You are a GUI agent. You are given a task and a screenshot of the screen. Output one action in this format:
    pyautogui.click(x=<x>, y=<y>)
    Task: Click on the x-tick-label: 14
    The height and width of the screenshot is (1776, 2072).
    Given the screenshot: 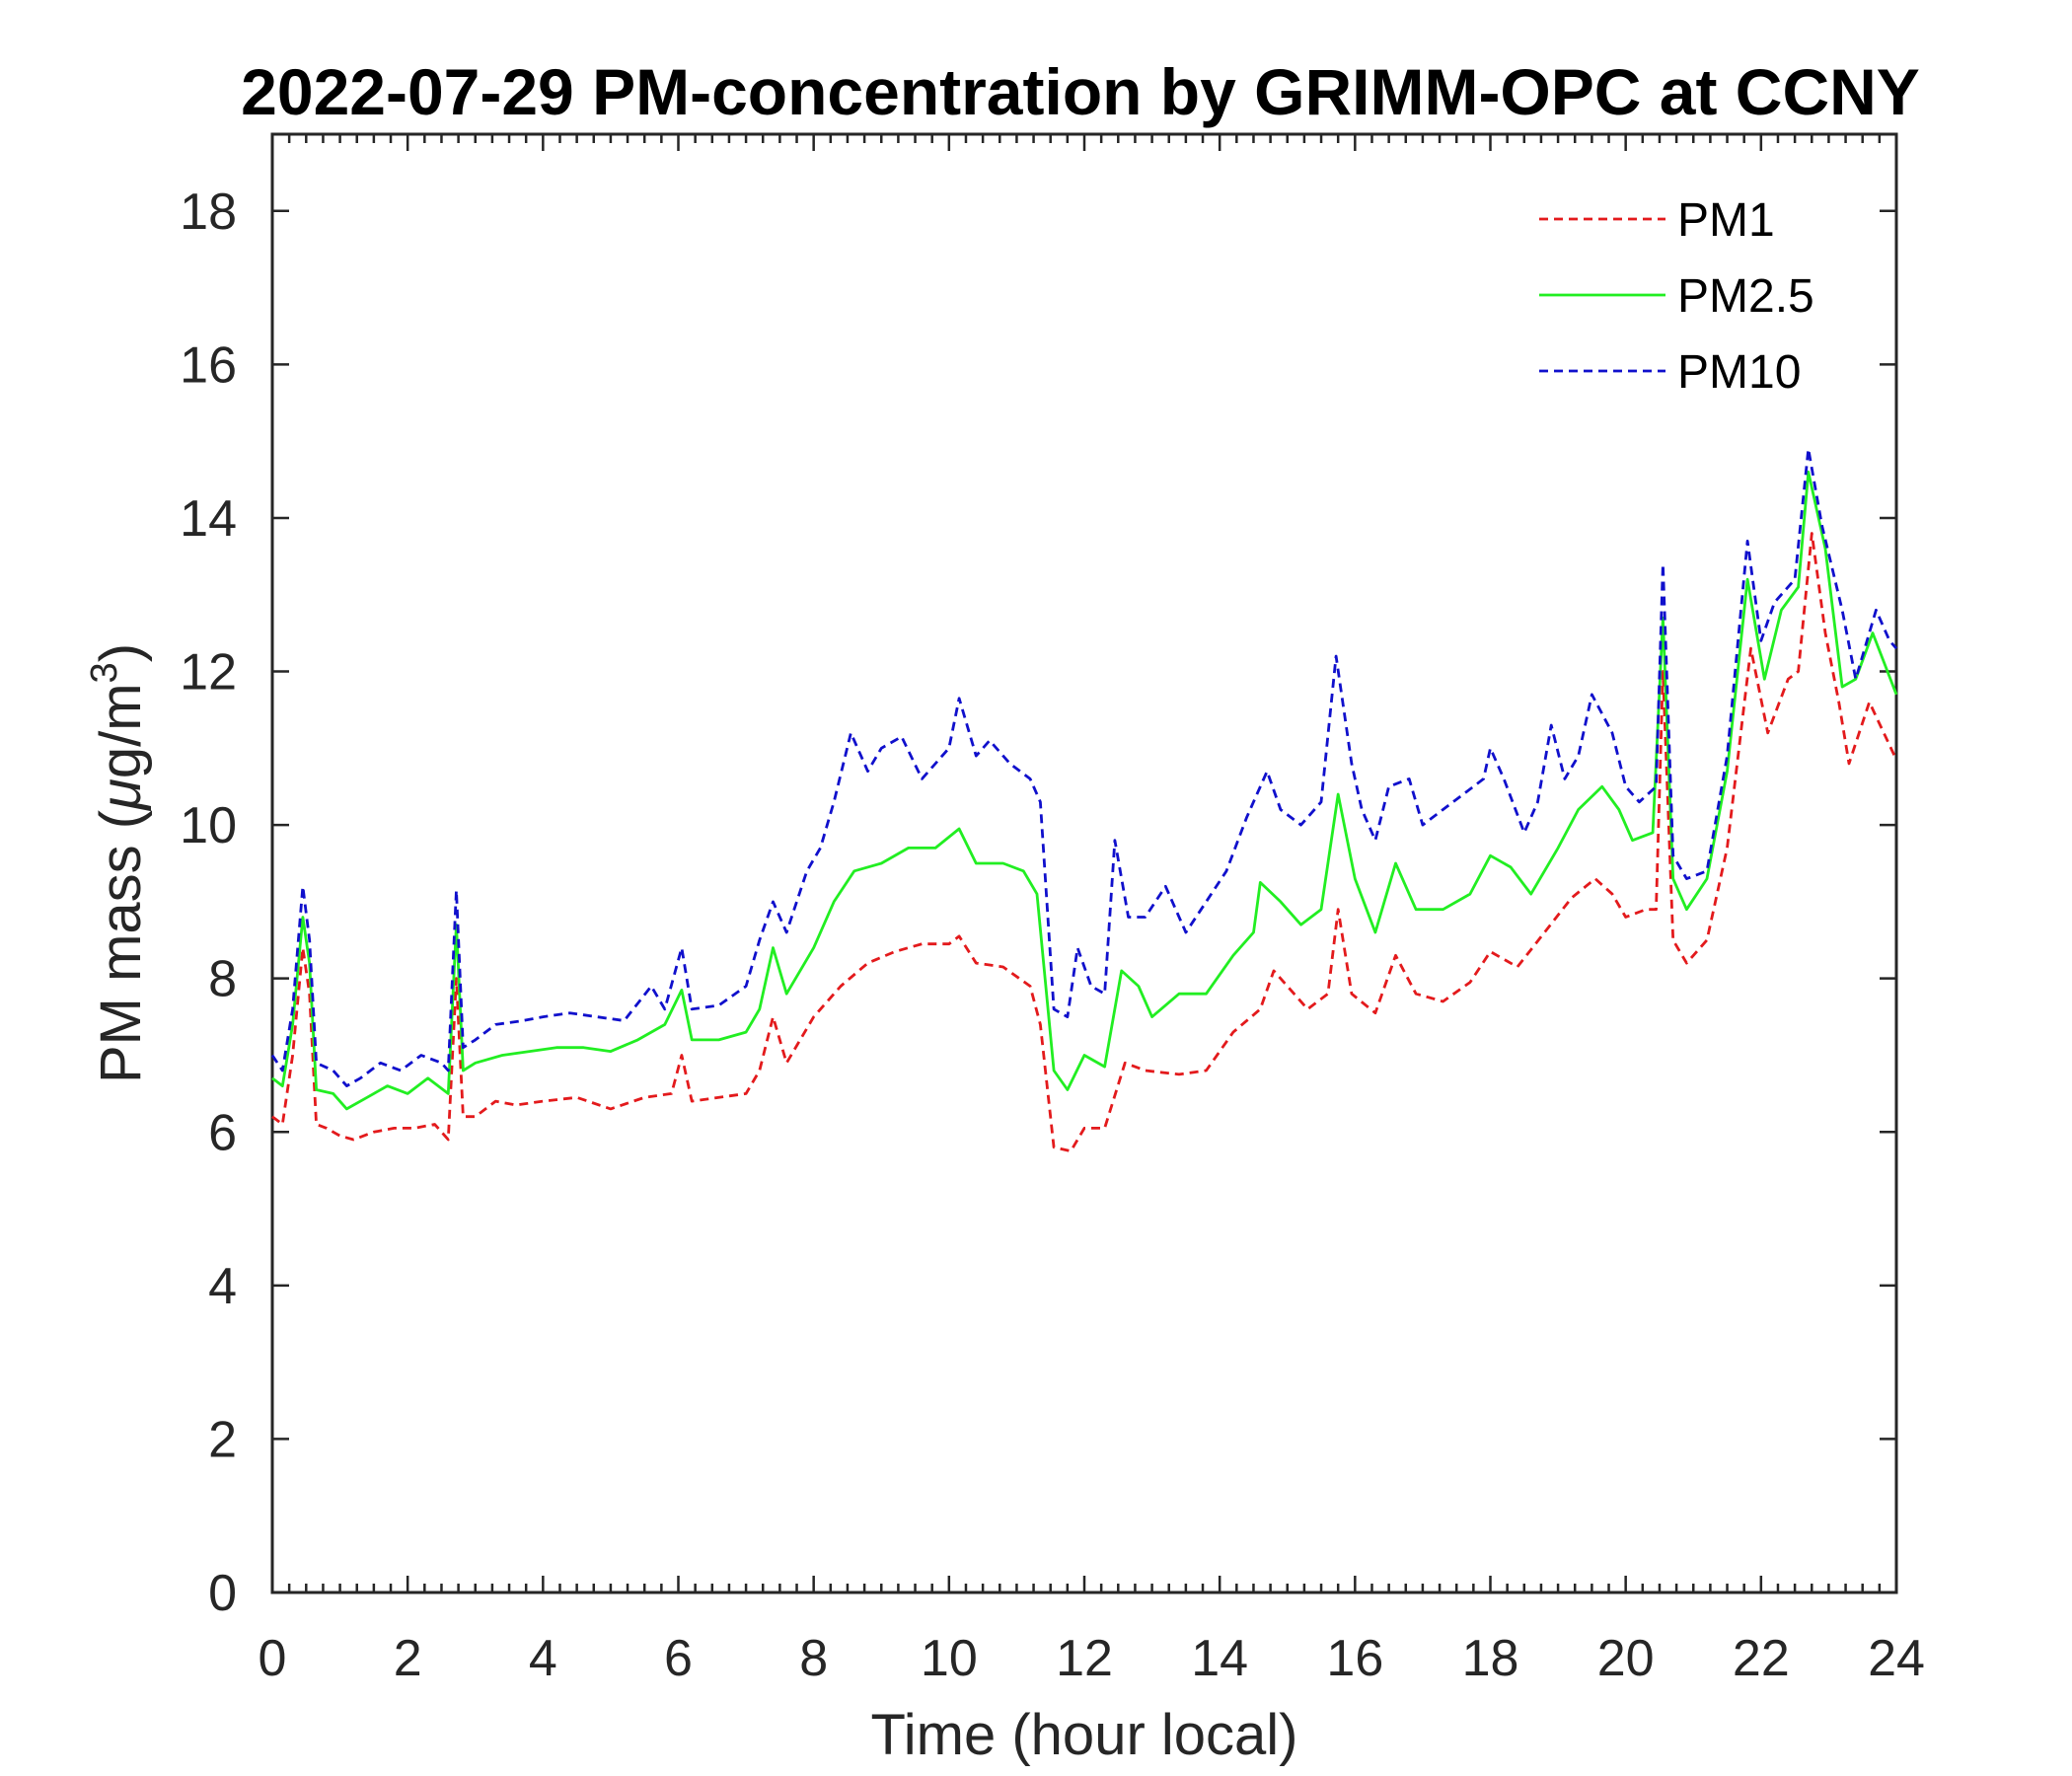 What is the action you would take?
    pyautogui.click(x=1219, y=1659)
    